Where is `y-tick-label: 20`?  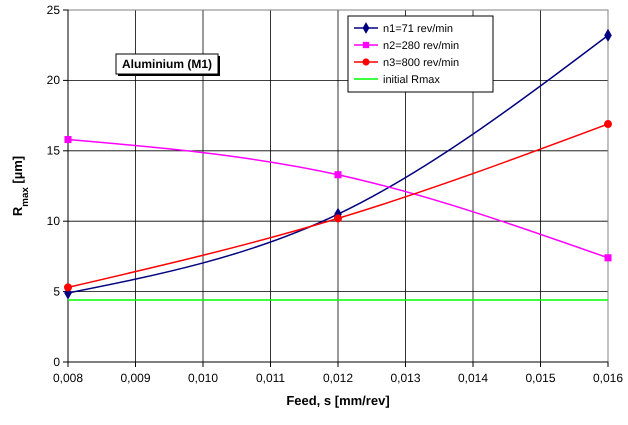
y-tick-label: 20 is located at coordinates (53, 80).